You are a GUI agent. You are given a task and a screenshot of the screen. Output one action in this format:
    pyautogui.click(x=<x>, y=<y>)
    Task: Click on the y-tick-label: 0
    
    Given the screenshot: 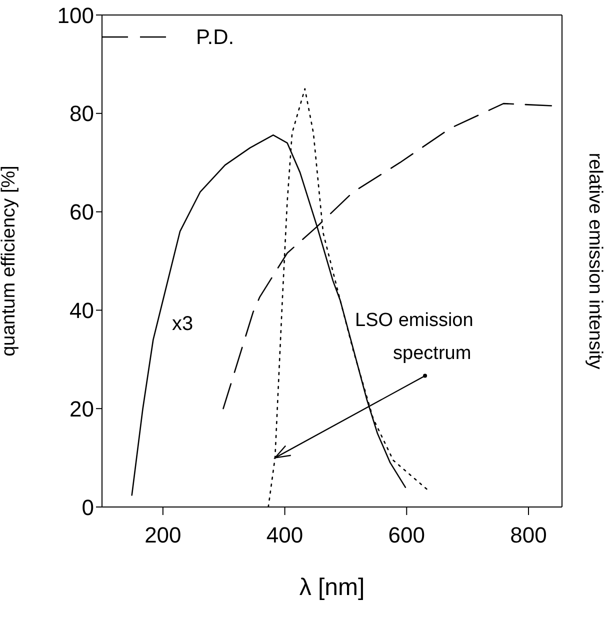 What is the action you would take?
    pyautogui.click(x=88, y=507)
    